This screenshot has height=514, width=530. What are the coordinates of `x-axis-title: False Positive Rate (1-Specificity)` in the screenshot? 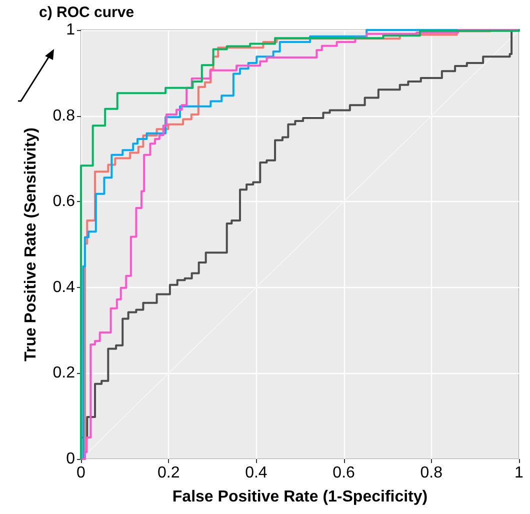 It's located at (300, 497).